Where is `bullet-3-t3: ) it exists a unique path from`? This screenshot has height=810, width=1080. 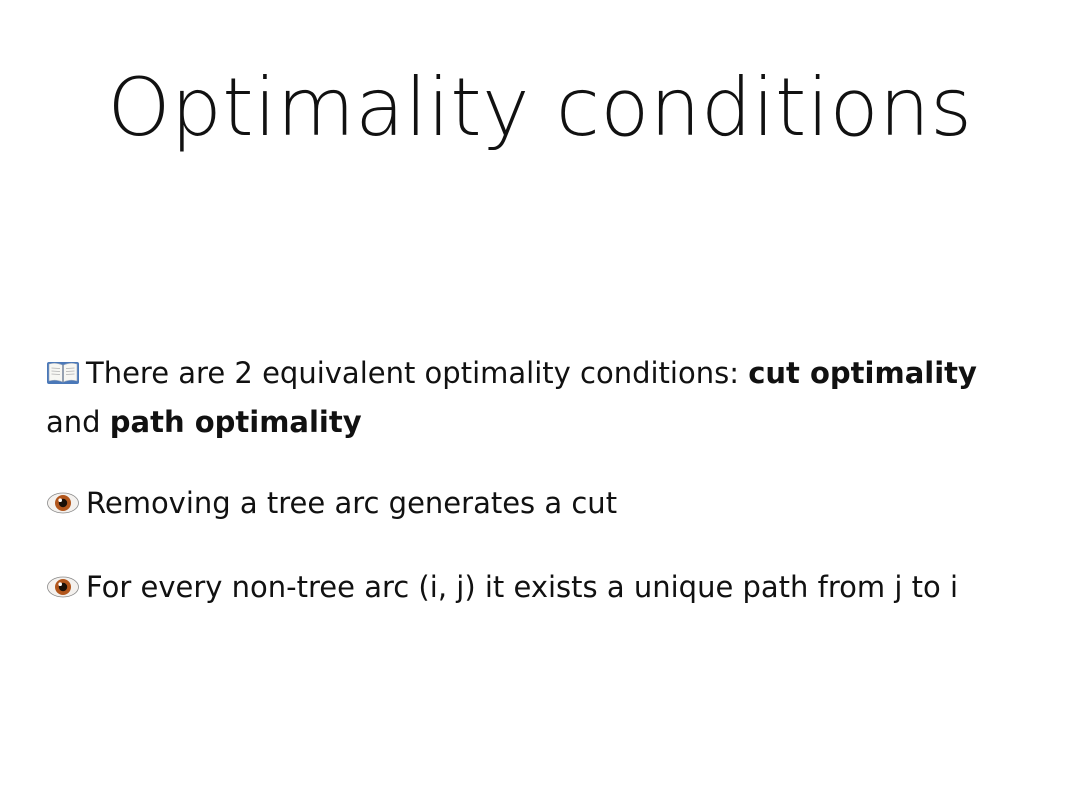
bullet-3-t3: ) it exists a unique path from is located at coordinates (679, 587).